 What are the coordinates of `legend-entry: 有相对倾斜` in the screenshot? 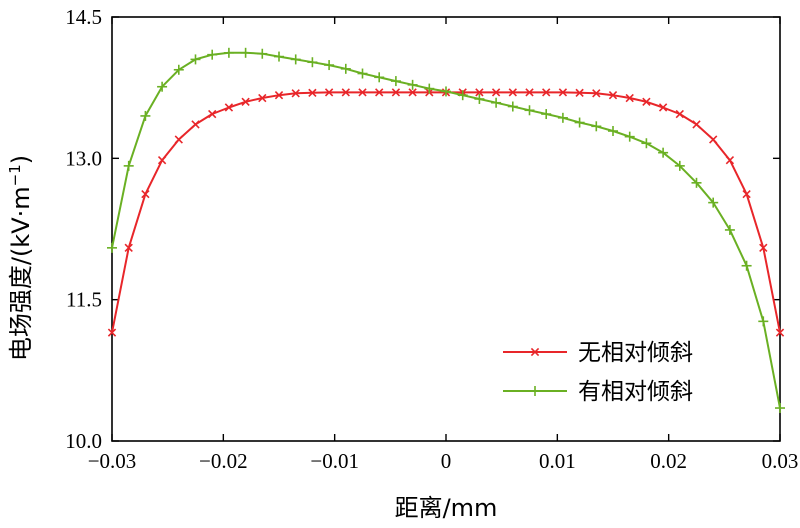 It's located at (598, 392).